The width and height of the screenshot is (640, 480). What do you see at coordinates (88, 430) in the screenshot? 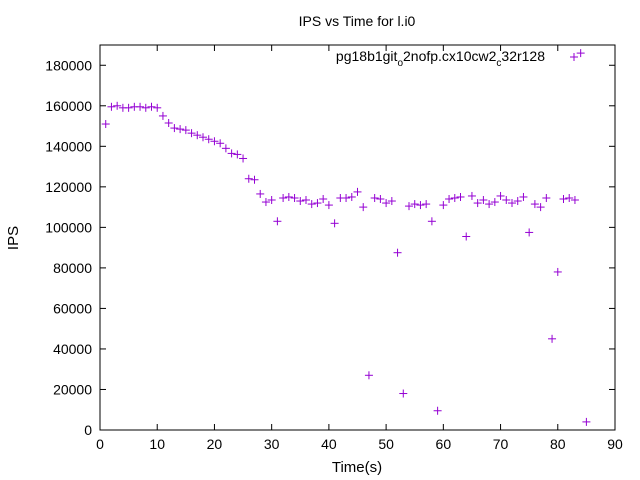
I see `y-tick-label: 0` at bounding box center [88, 430].